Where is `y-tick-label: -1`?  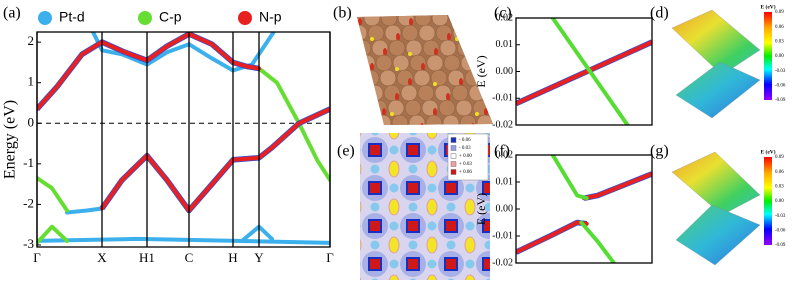 y-tick-label: -1 is located at coordinates (28, 162).